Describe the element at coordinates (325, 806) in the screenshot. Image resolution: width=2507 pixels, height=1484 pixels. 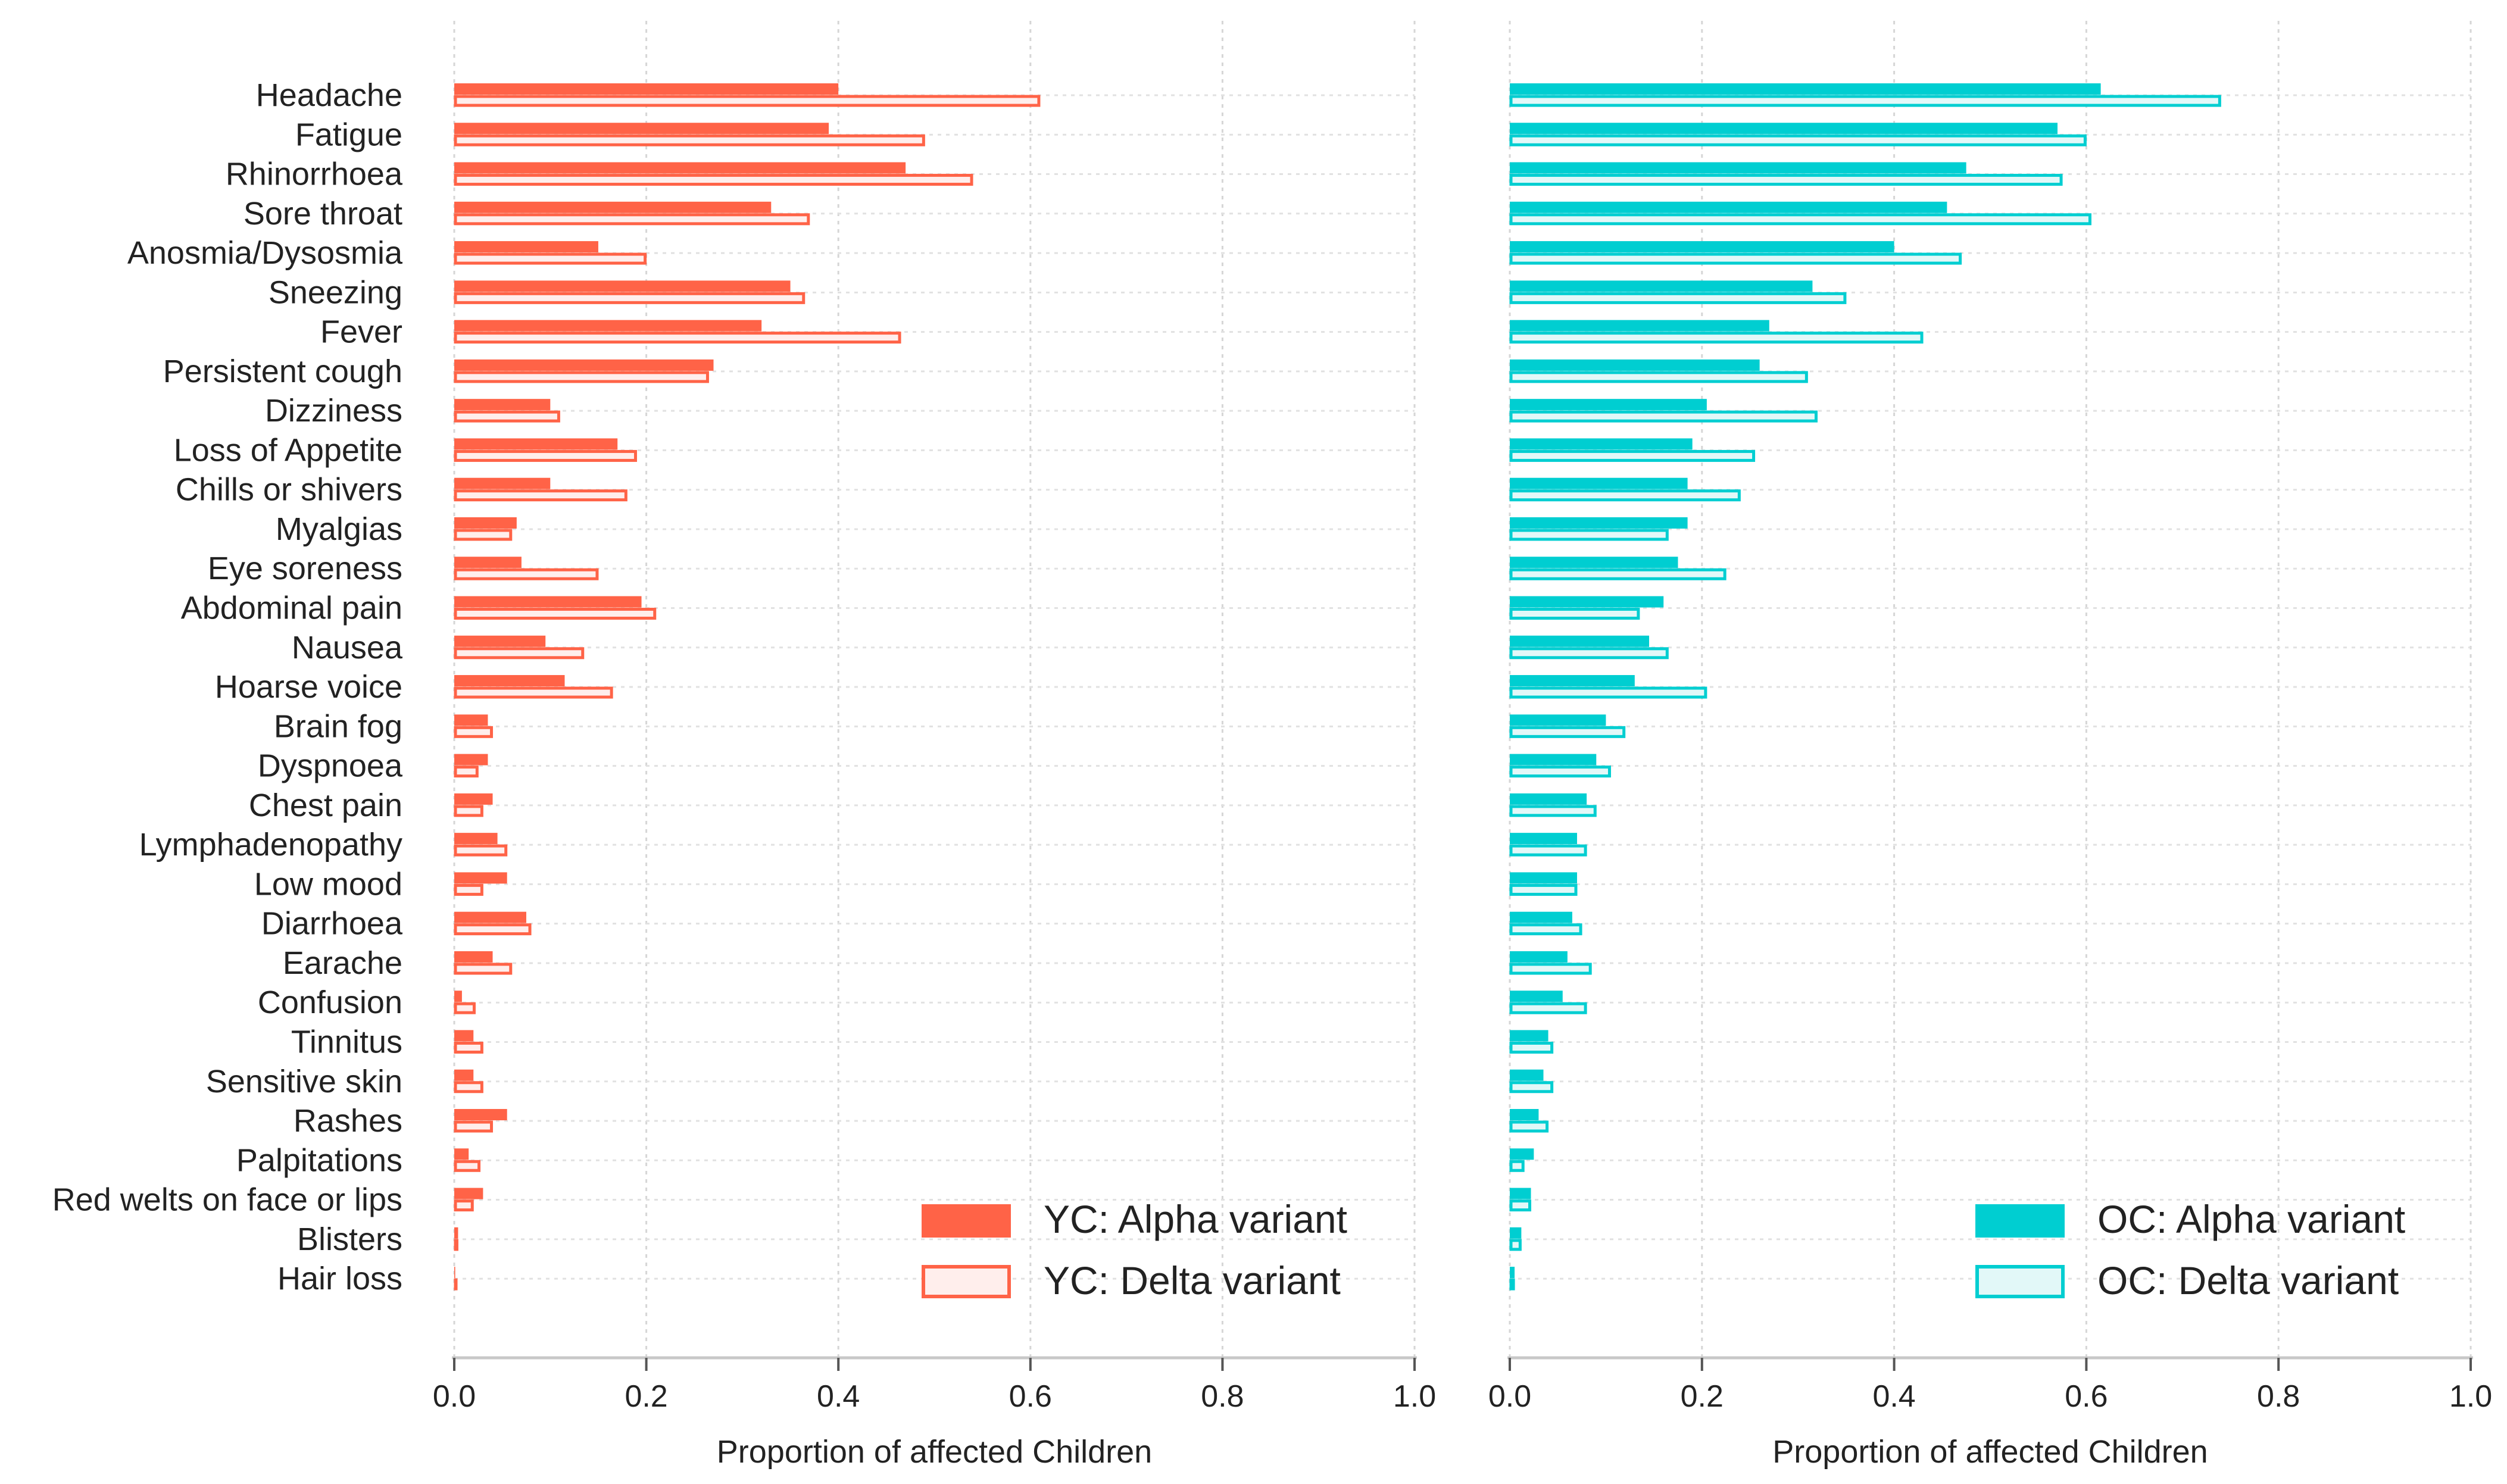
I see `category-label: Chest pain` at that location.